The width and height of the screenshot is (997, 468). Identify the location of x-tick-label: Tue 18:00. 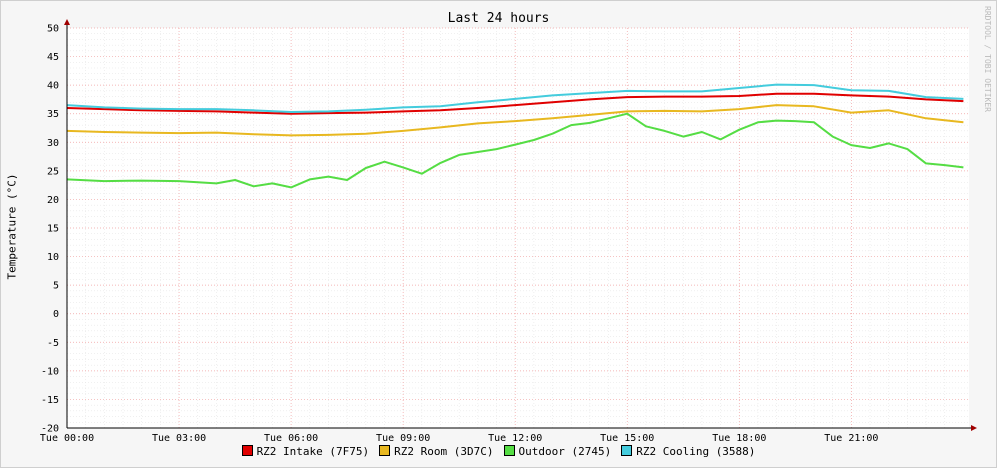
(739, 438).